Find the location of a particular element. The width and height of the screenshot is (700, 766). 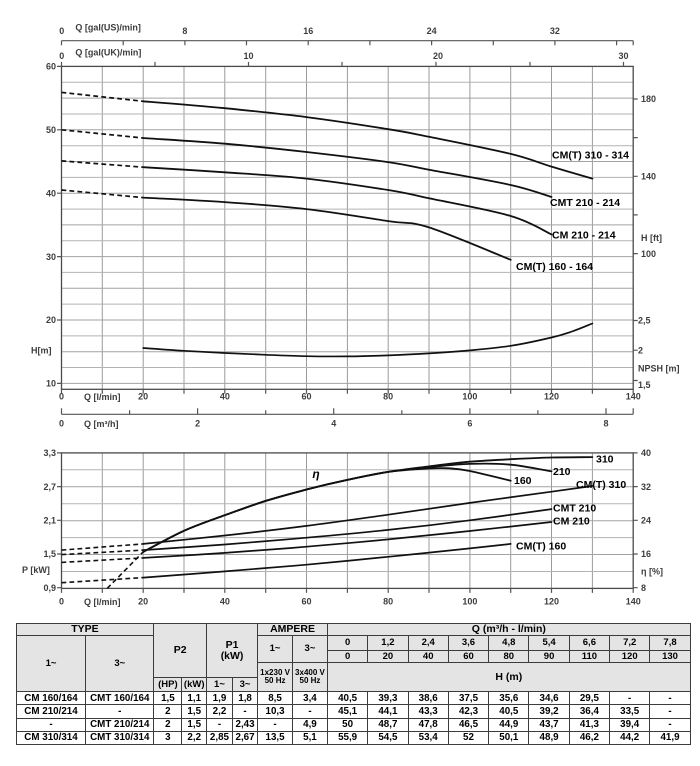

svg-text: CMT 210 - 214 is located at coordinates (585, 203).